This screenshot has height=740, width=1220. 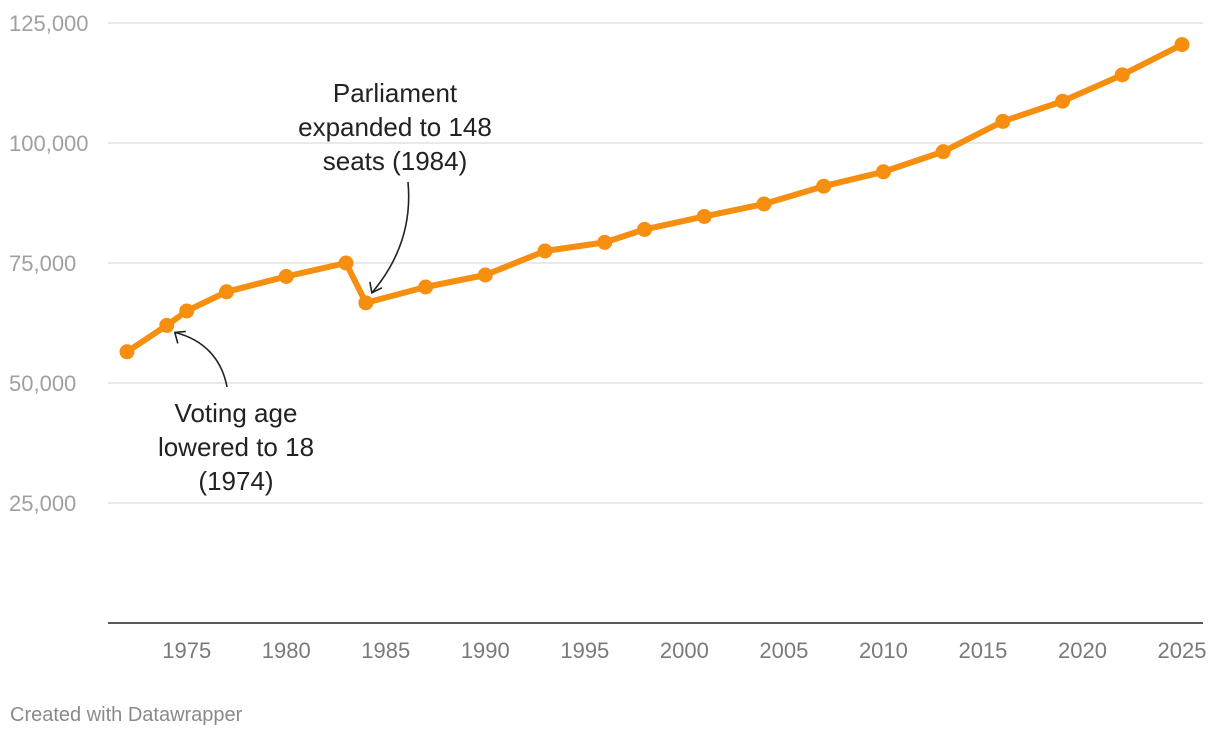 I want to click on y-axis: 25,000 50,000 75,000 100,000 125,000, so click(x=49, y=263).